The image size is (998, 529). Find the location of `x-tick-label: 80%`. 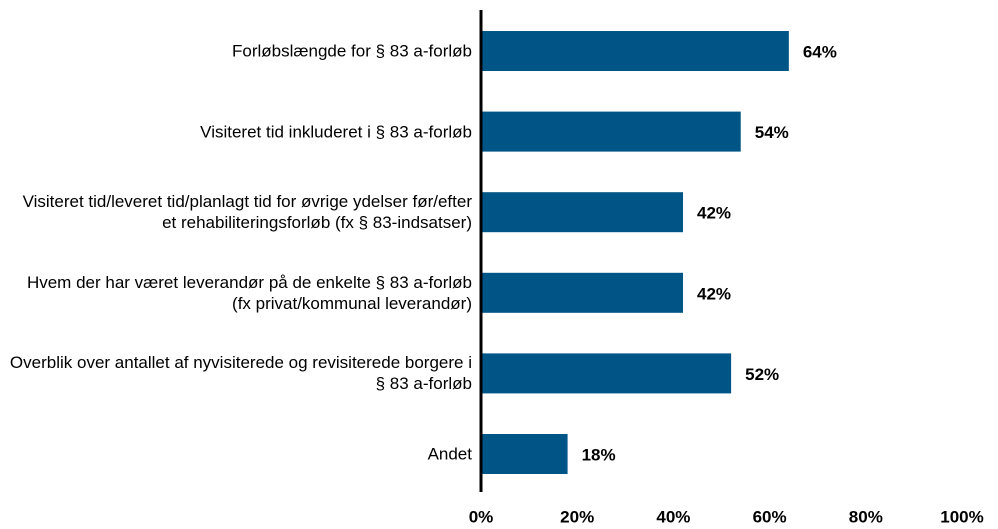

x-tick-label: 80% is located at coordinates (866, 516).